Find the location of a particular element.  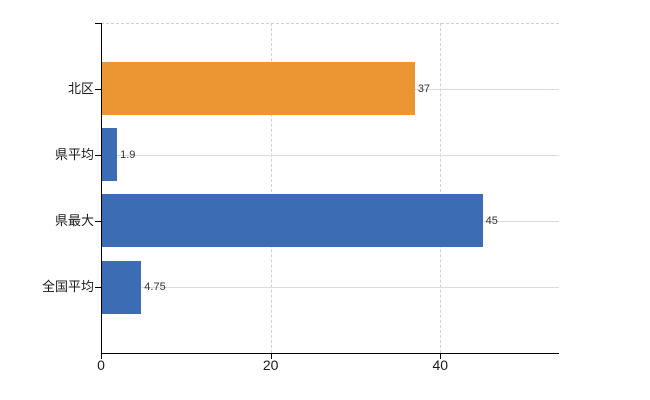

bar-value-label: 45 is located at coordinates (491, 220).